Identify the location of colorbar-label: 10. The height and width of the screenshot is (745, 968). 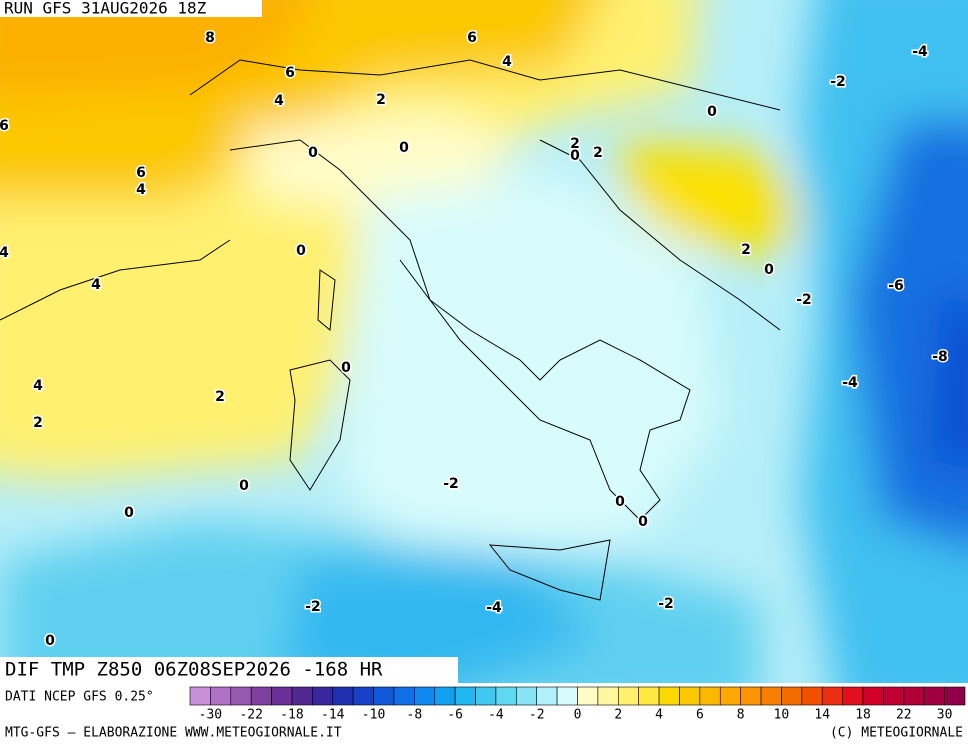
(782, 715).